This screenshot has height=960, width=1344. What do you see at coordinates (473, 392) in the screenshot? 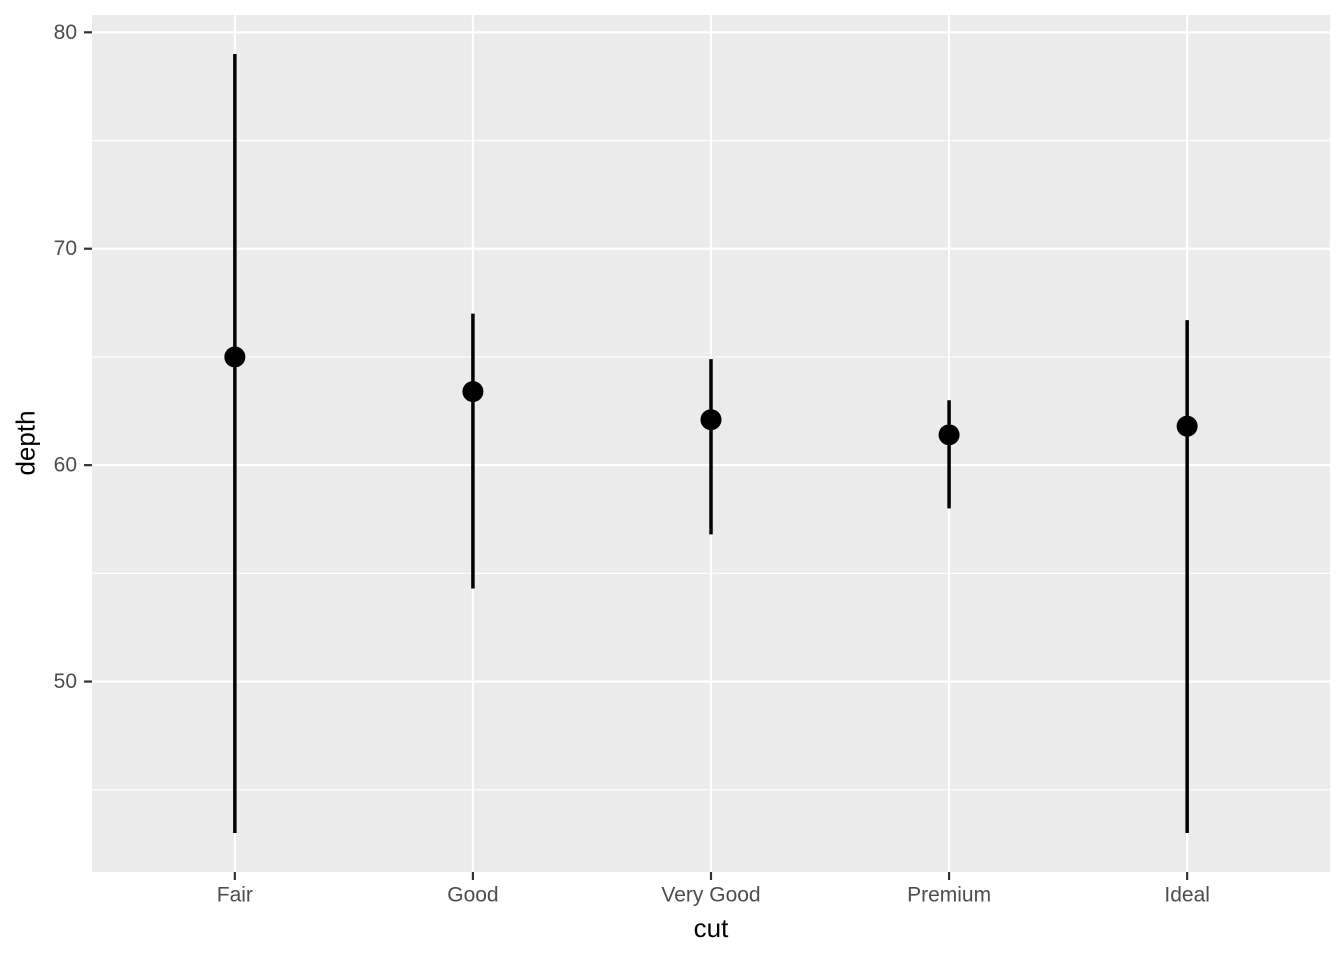
I see `median-point-Good` at bounding box center [473, 392].